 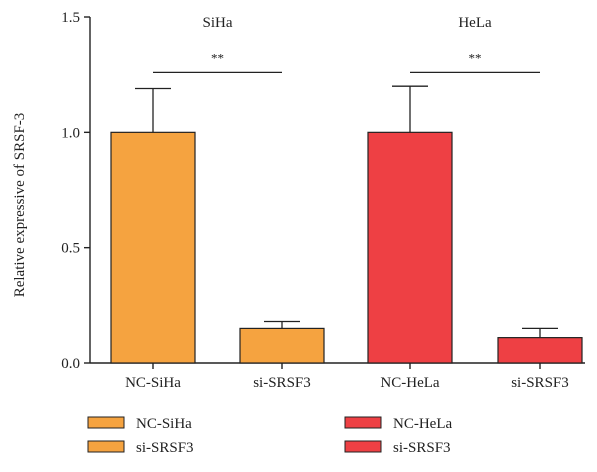 I want to click on significance-marker-1: **, so click(x=475, y=57).